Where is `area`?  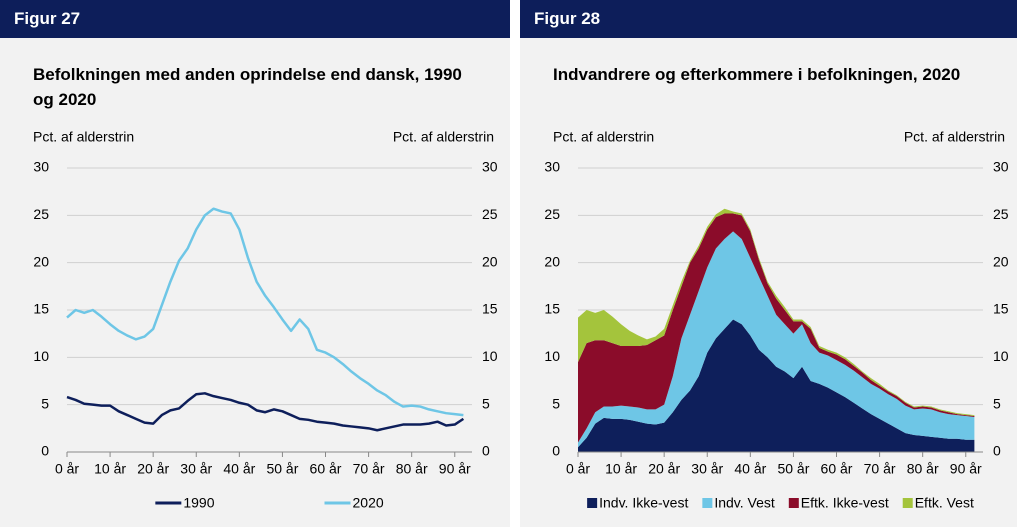
area is located at coordinates (776, 385).